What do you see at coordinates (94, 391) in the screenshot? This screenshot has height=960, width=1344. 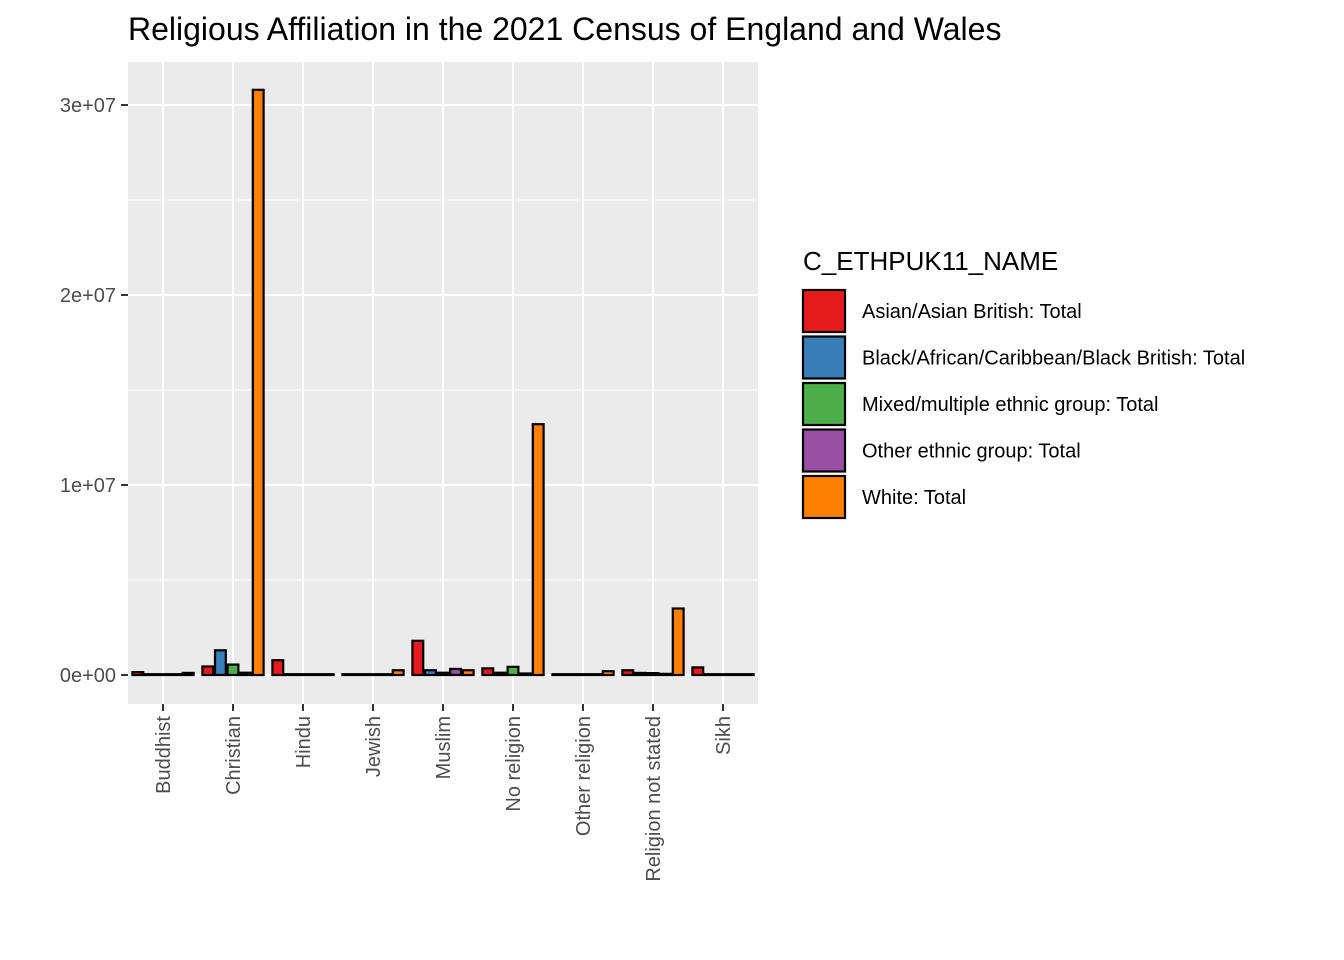 I see `y-axis: 0e+00 1e+07 2e+07 3e+07` at bounding box center [94, 391].